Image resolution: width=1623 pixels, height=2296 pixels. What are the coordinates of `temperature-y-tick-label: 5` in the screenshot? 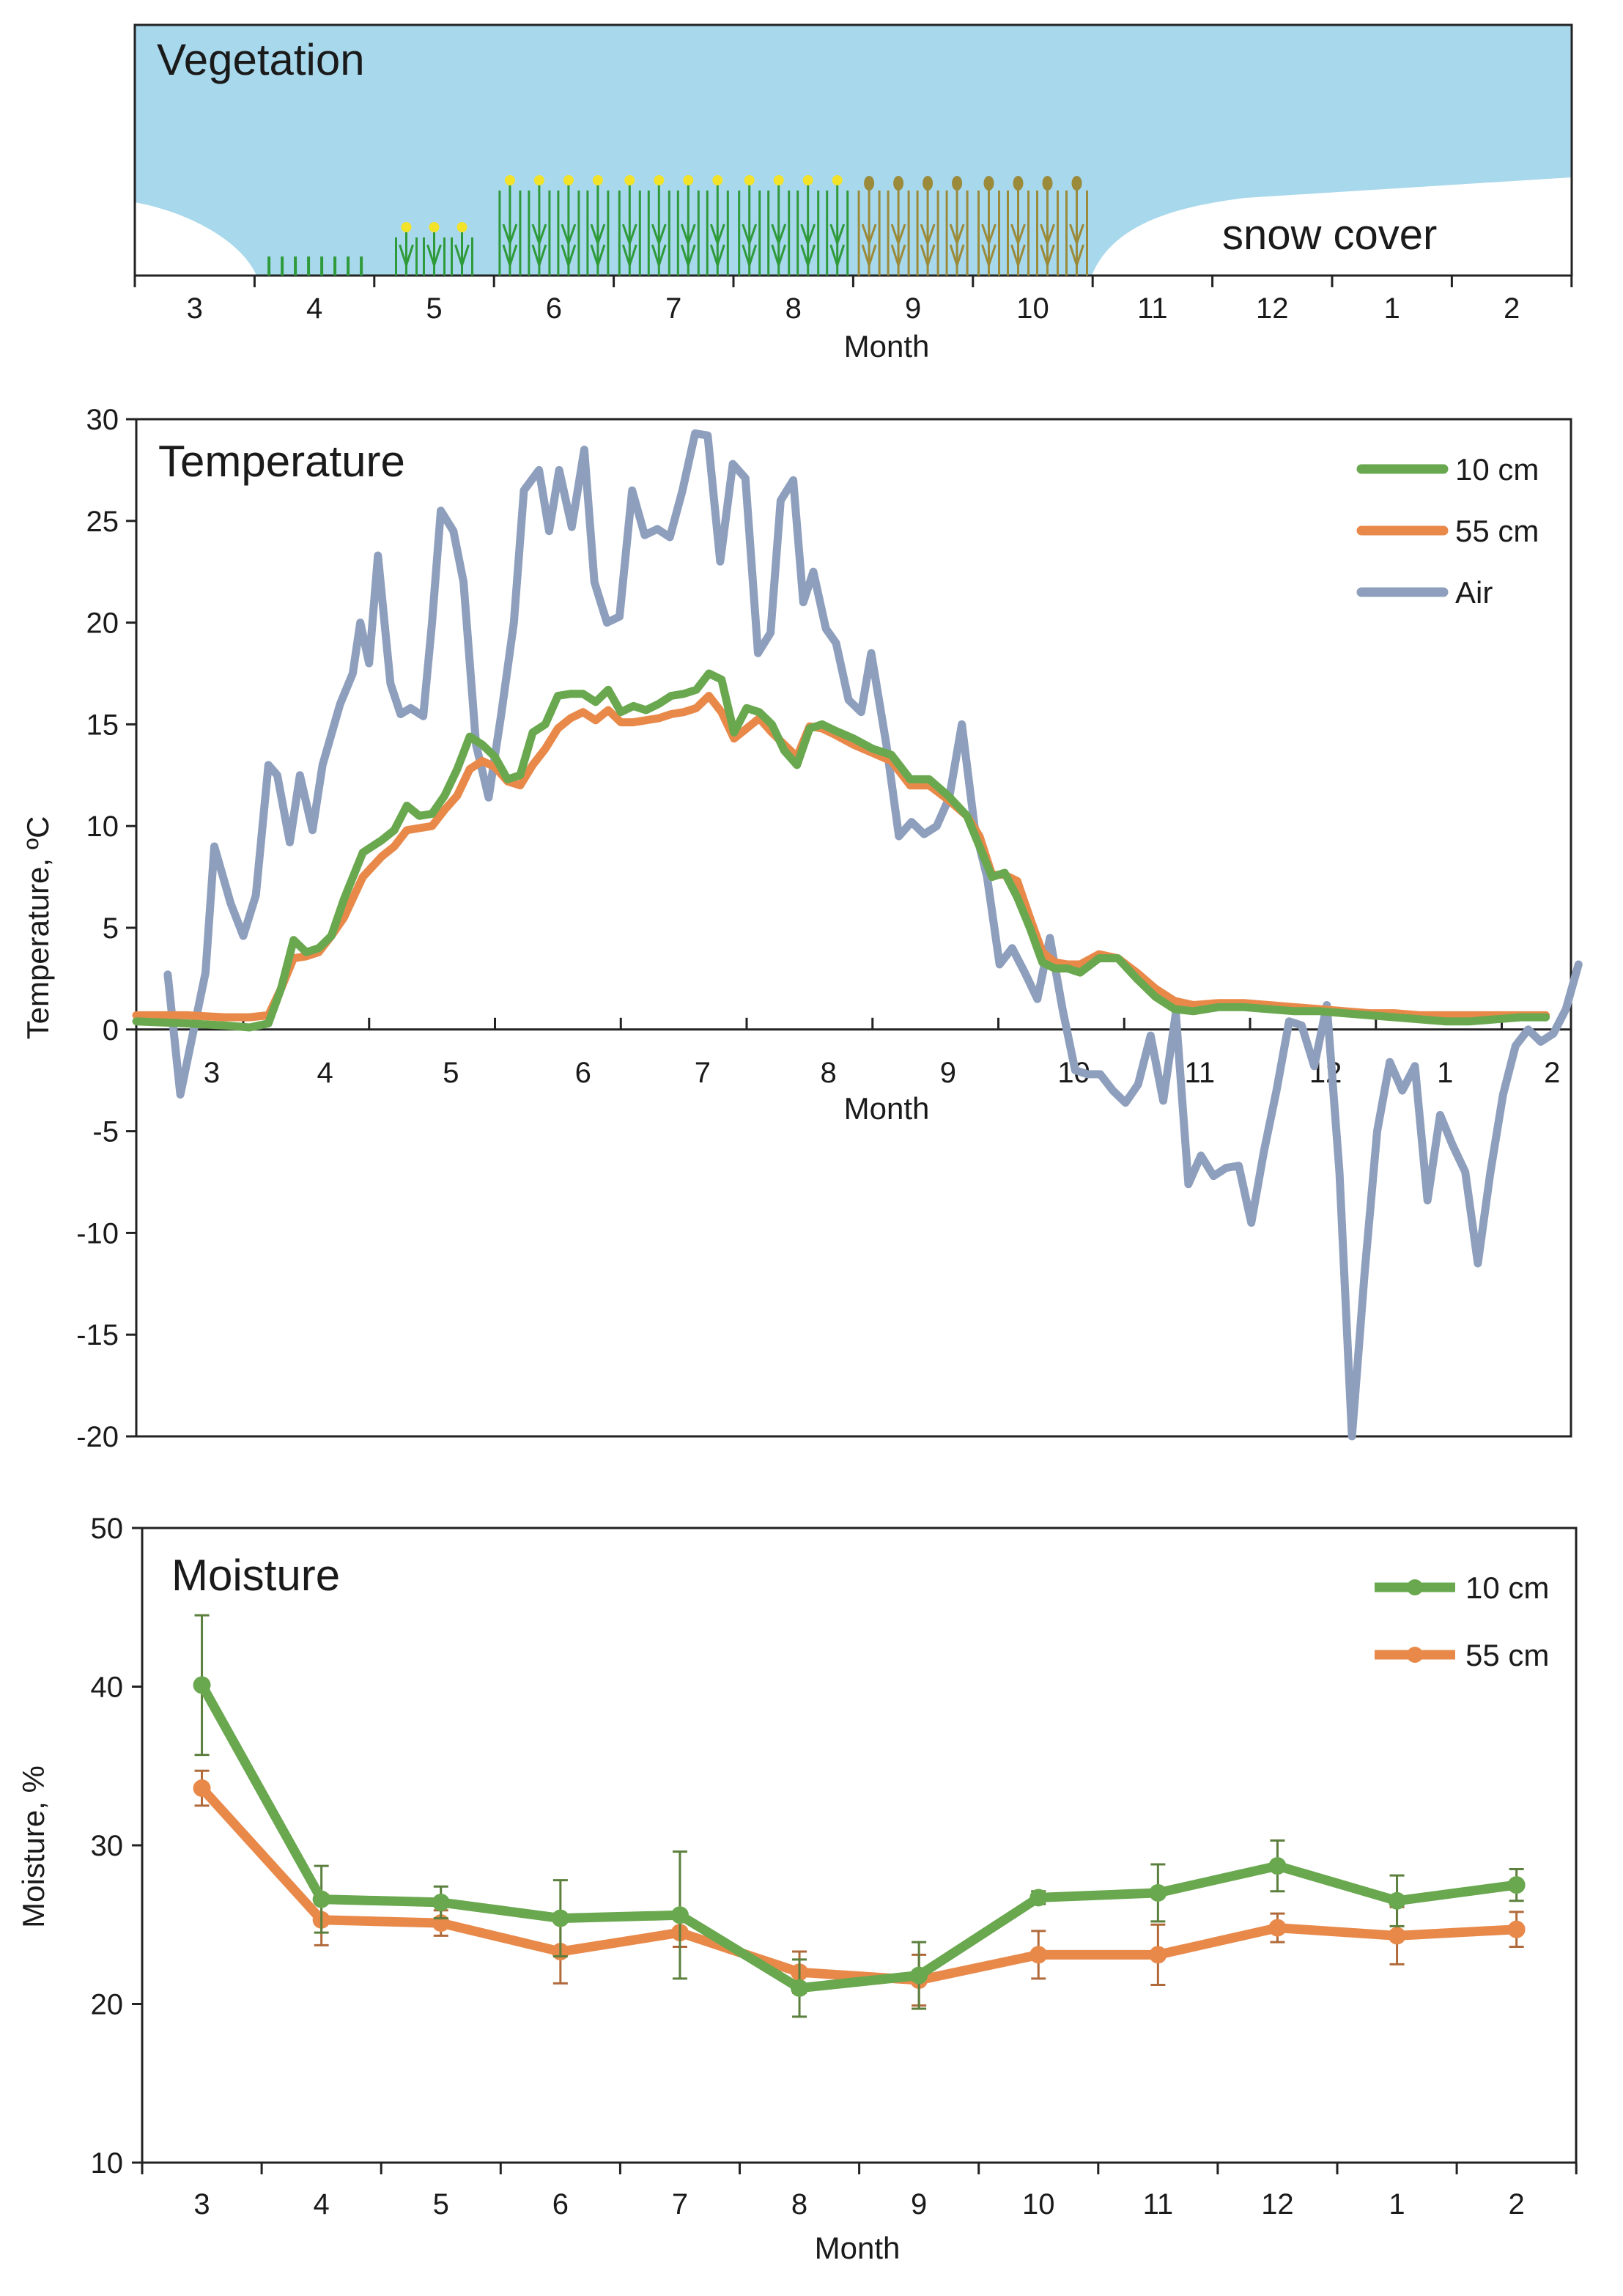 It's located at (111, 928).